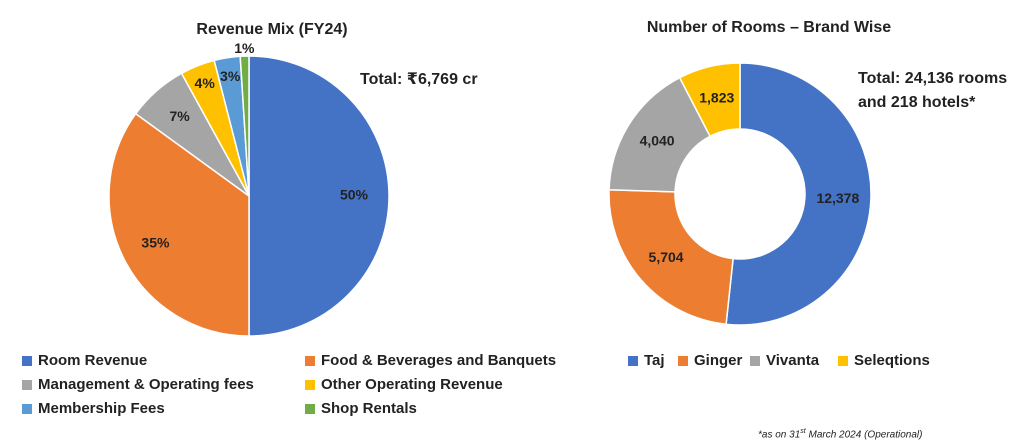  What do you see at coordinates (932, 78) in the screenshot?
I see `annotation: Total: 24,136 rooms` at bounding box center [932, 78].